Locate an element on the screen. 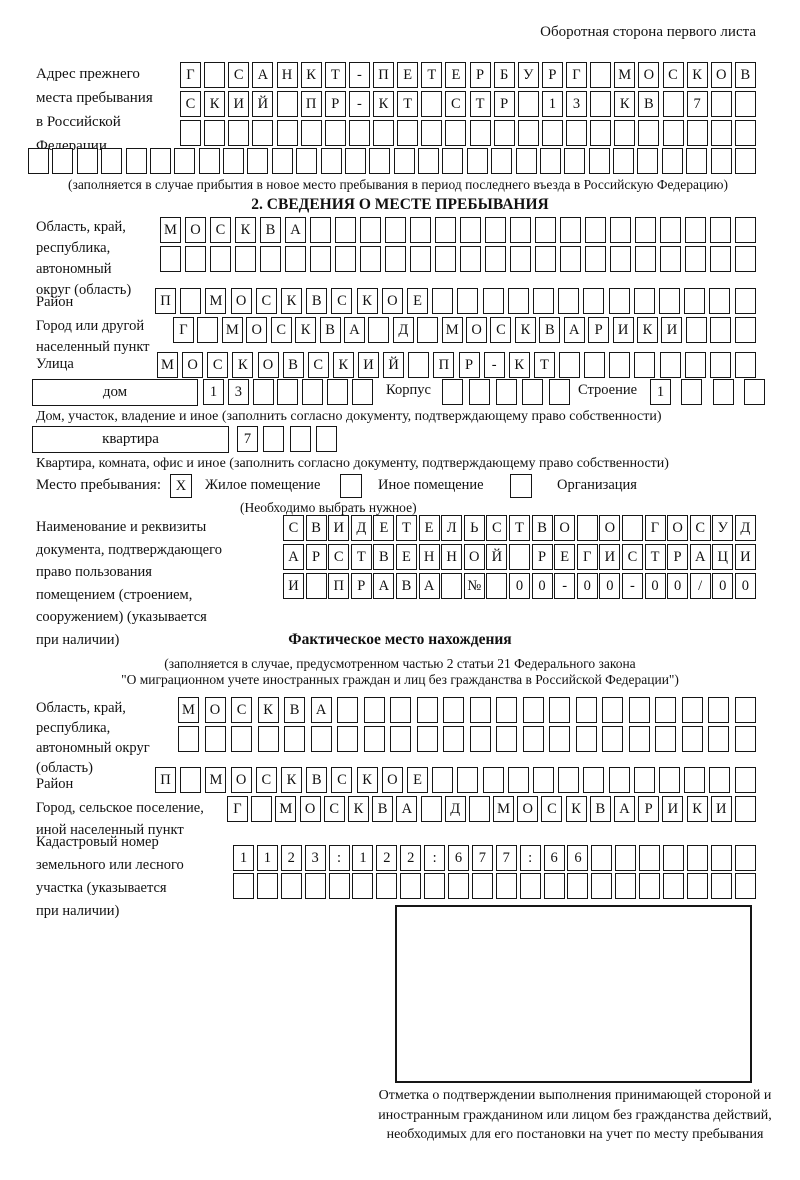 The image size is (800, 1180). char-cell: Р is located at coordinates (469, 365).